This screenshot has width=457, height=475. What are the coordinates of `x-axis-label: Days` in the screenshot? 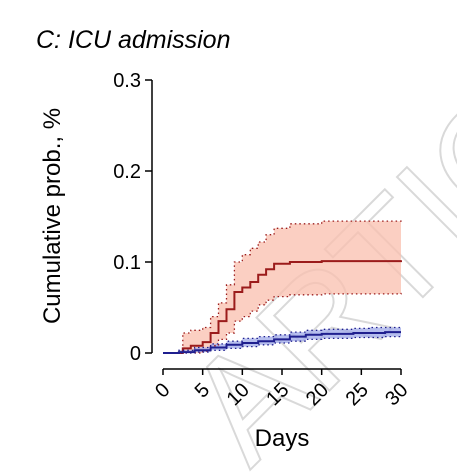 It's located at (282, 438).